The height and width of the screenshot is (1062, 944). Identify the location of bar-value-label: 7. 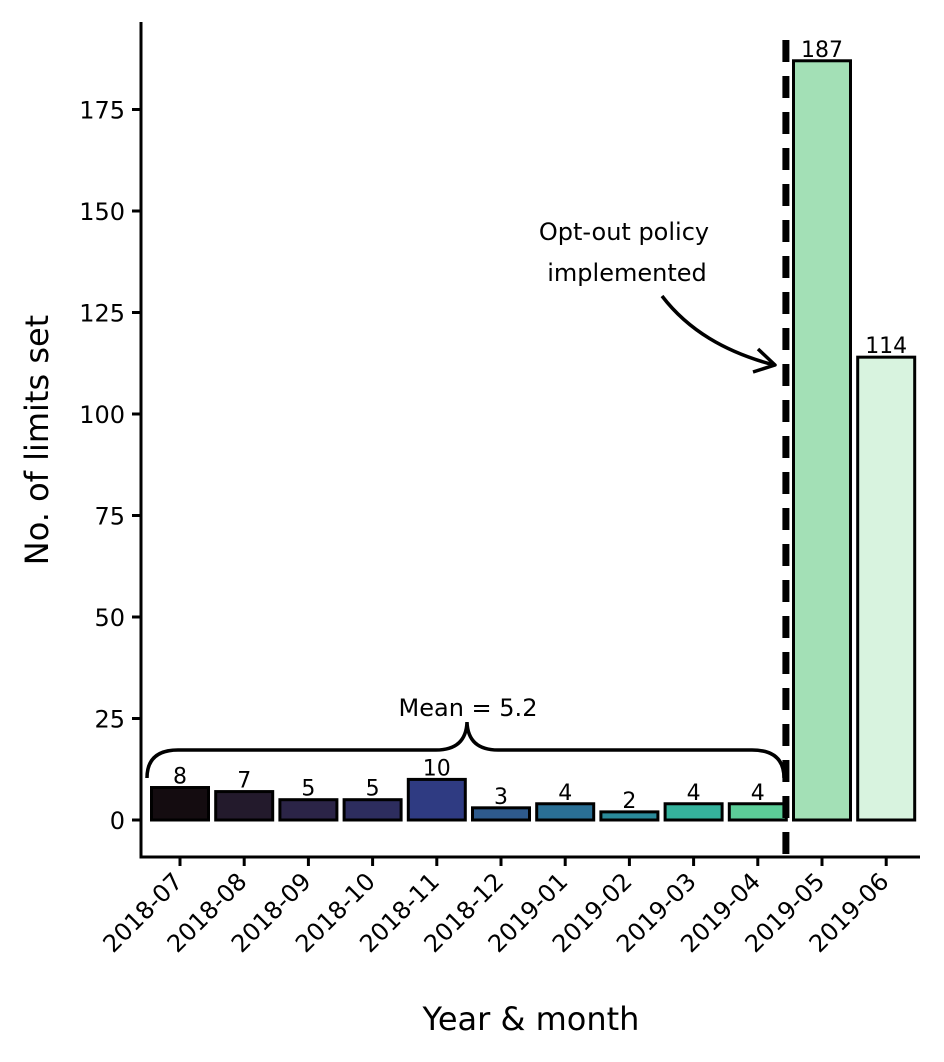
(244, 781).